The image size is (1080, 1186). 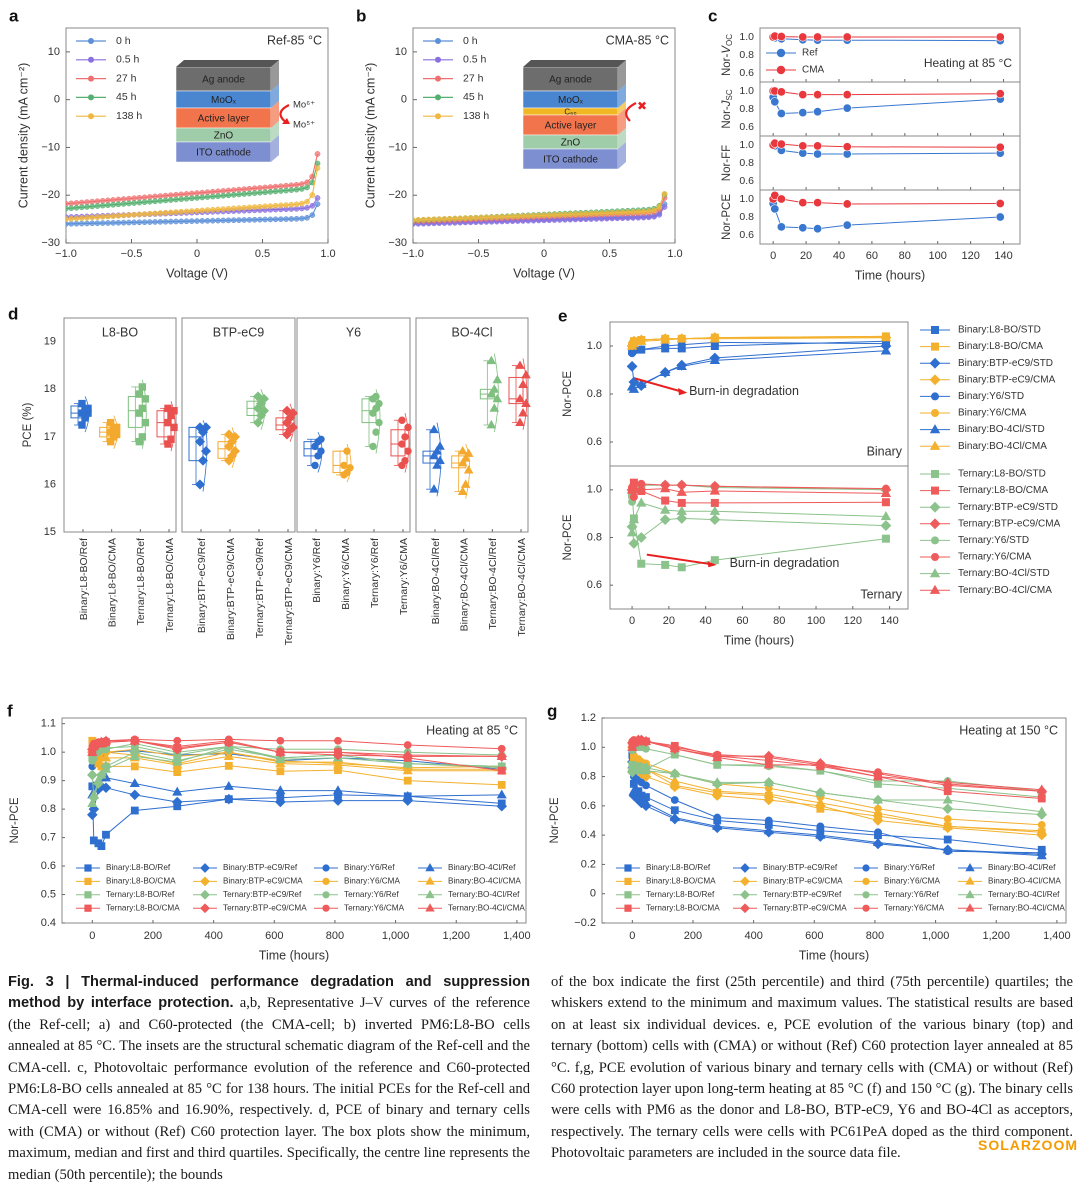 What do you see at coordinates (1024, 894) in the screenshot?
I see `legend-label: Ternary:BO-4Cl/Ref` at bounding box center [1024, 894].